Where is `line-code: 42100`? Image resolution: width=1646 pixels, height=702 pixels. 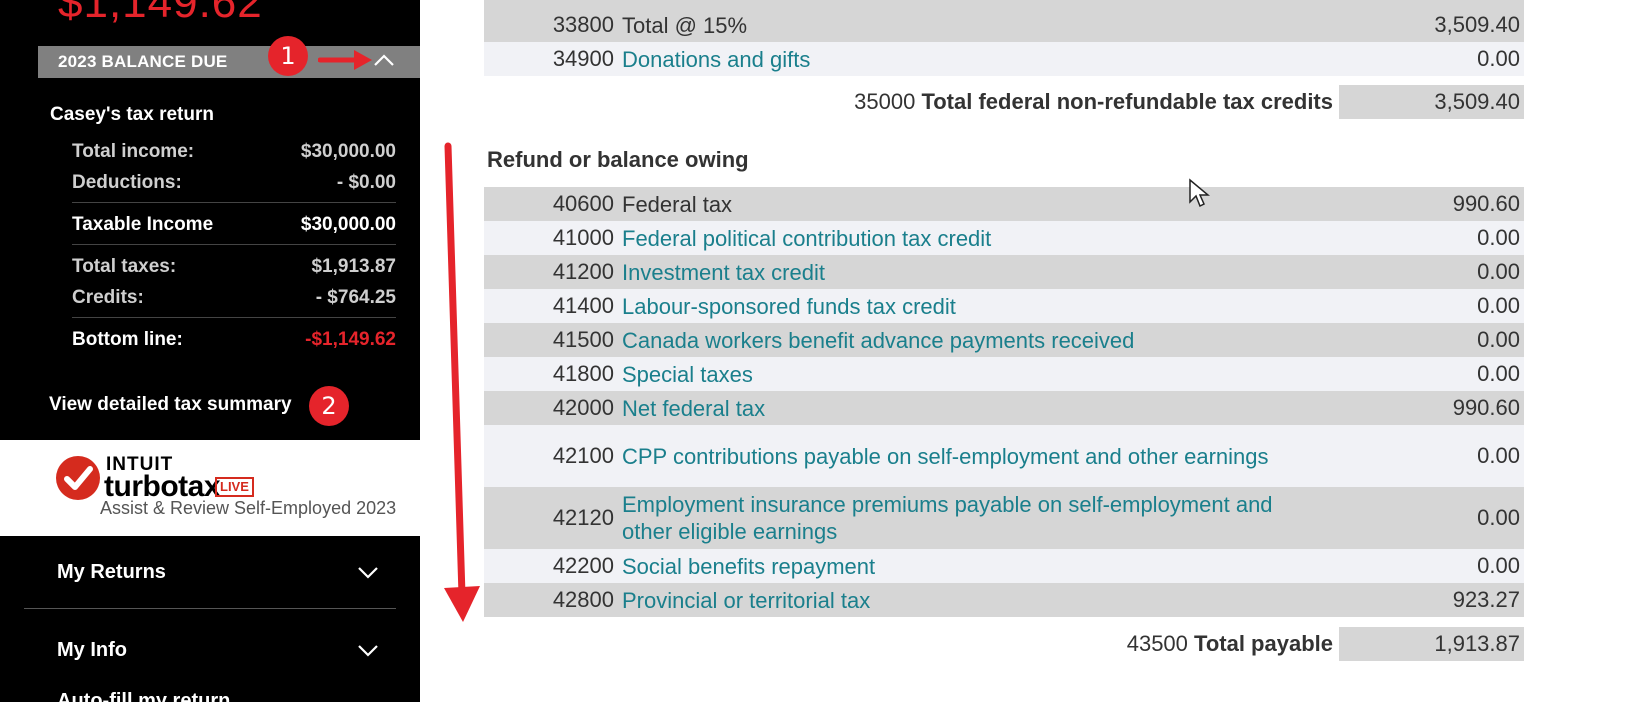
line-code: 42100 is located at coordinates (583, 455).